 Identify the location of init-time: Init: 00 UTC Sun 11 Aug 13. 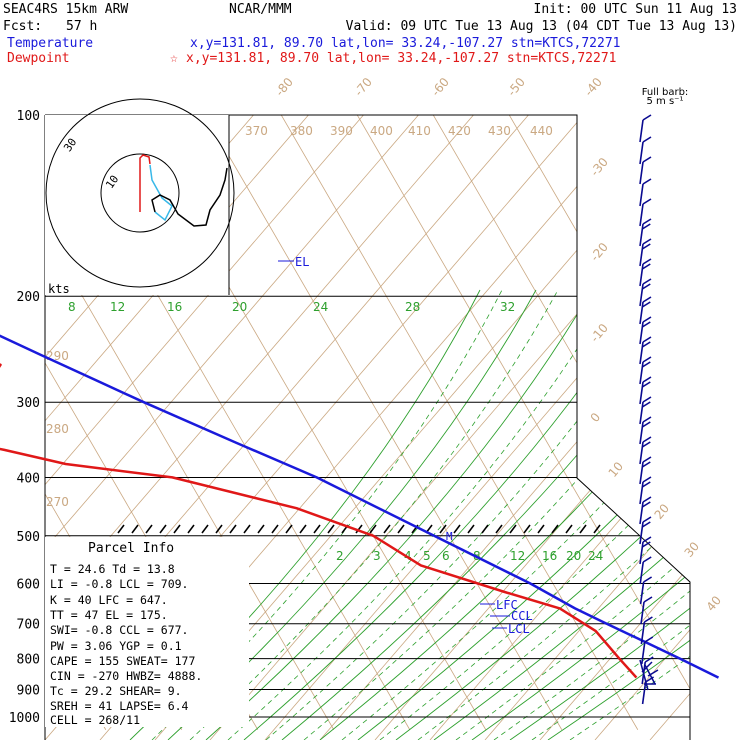
(636, 9).